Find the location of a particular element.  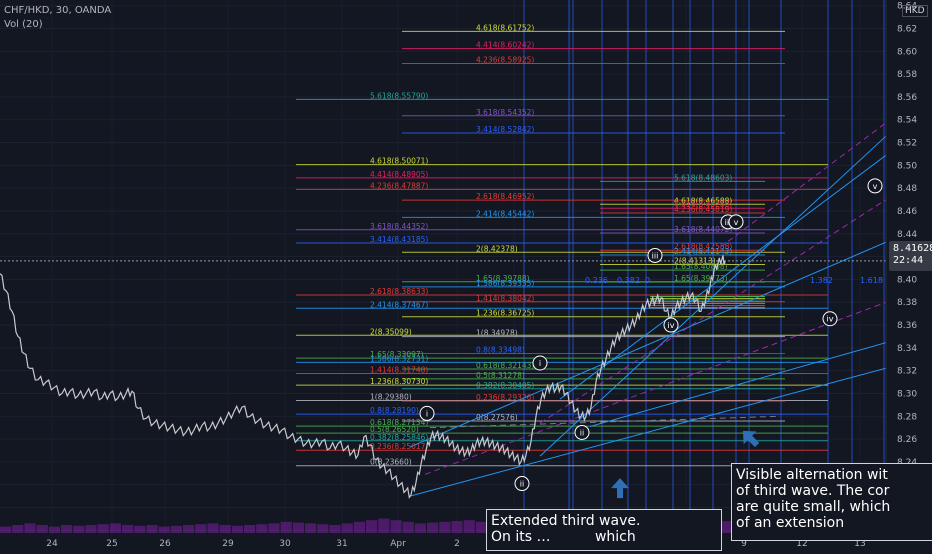

fib-level-label: 0.382(8.30405) is located at coordinates (505, 385).